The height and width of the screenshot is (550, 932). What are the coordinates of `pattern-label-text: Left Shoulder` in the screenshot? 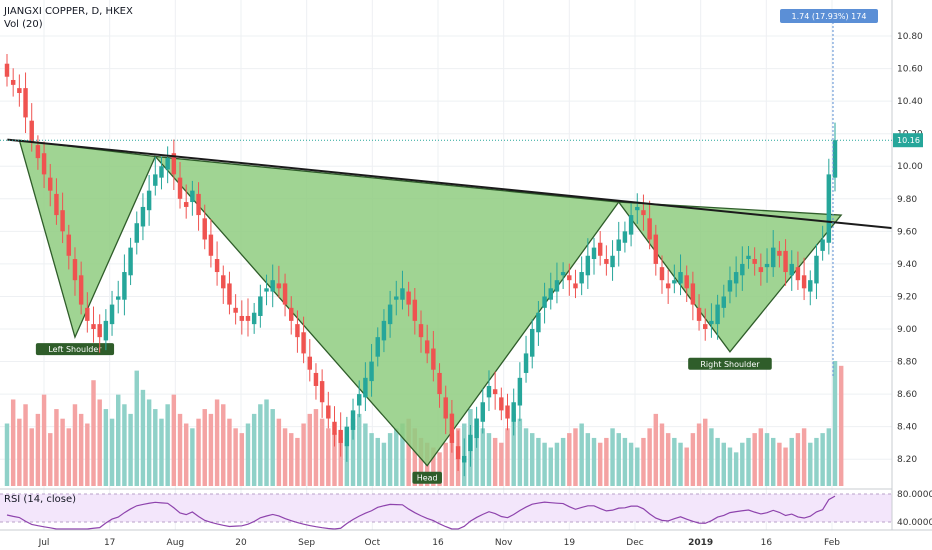 It's located at (75, 349).